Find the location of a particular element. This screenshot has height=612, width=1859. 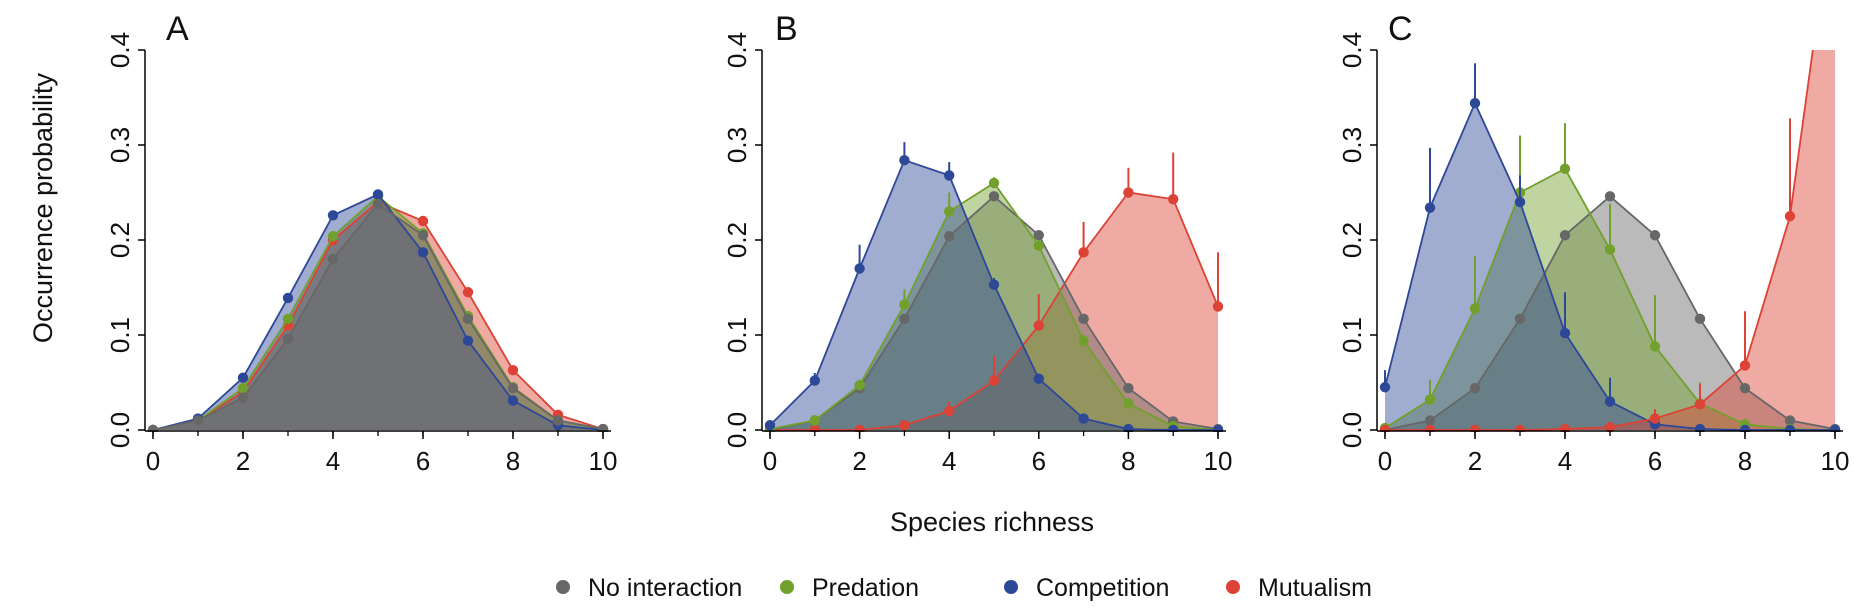

y-tick-label: 0.4 is located at coordinates (1352, 50).